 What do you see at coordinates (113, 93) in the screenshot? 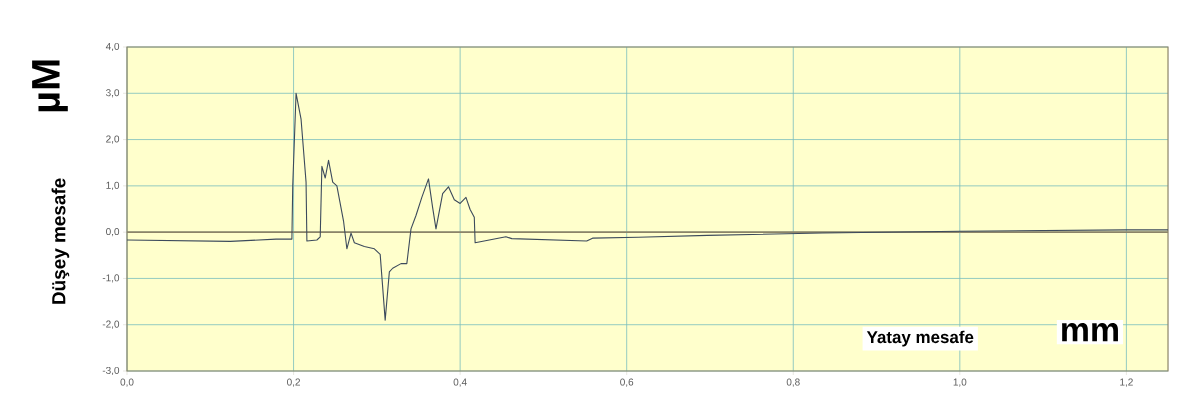
I see `y-tick-label: 3,0` at bounding box center [113, 93].